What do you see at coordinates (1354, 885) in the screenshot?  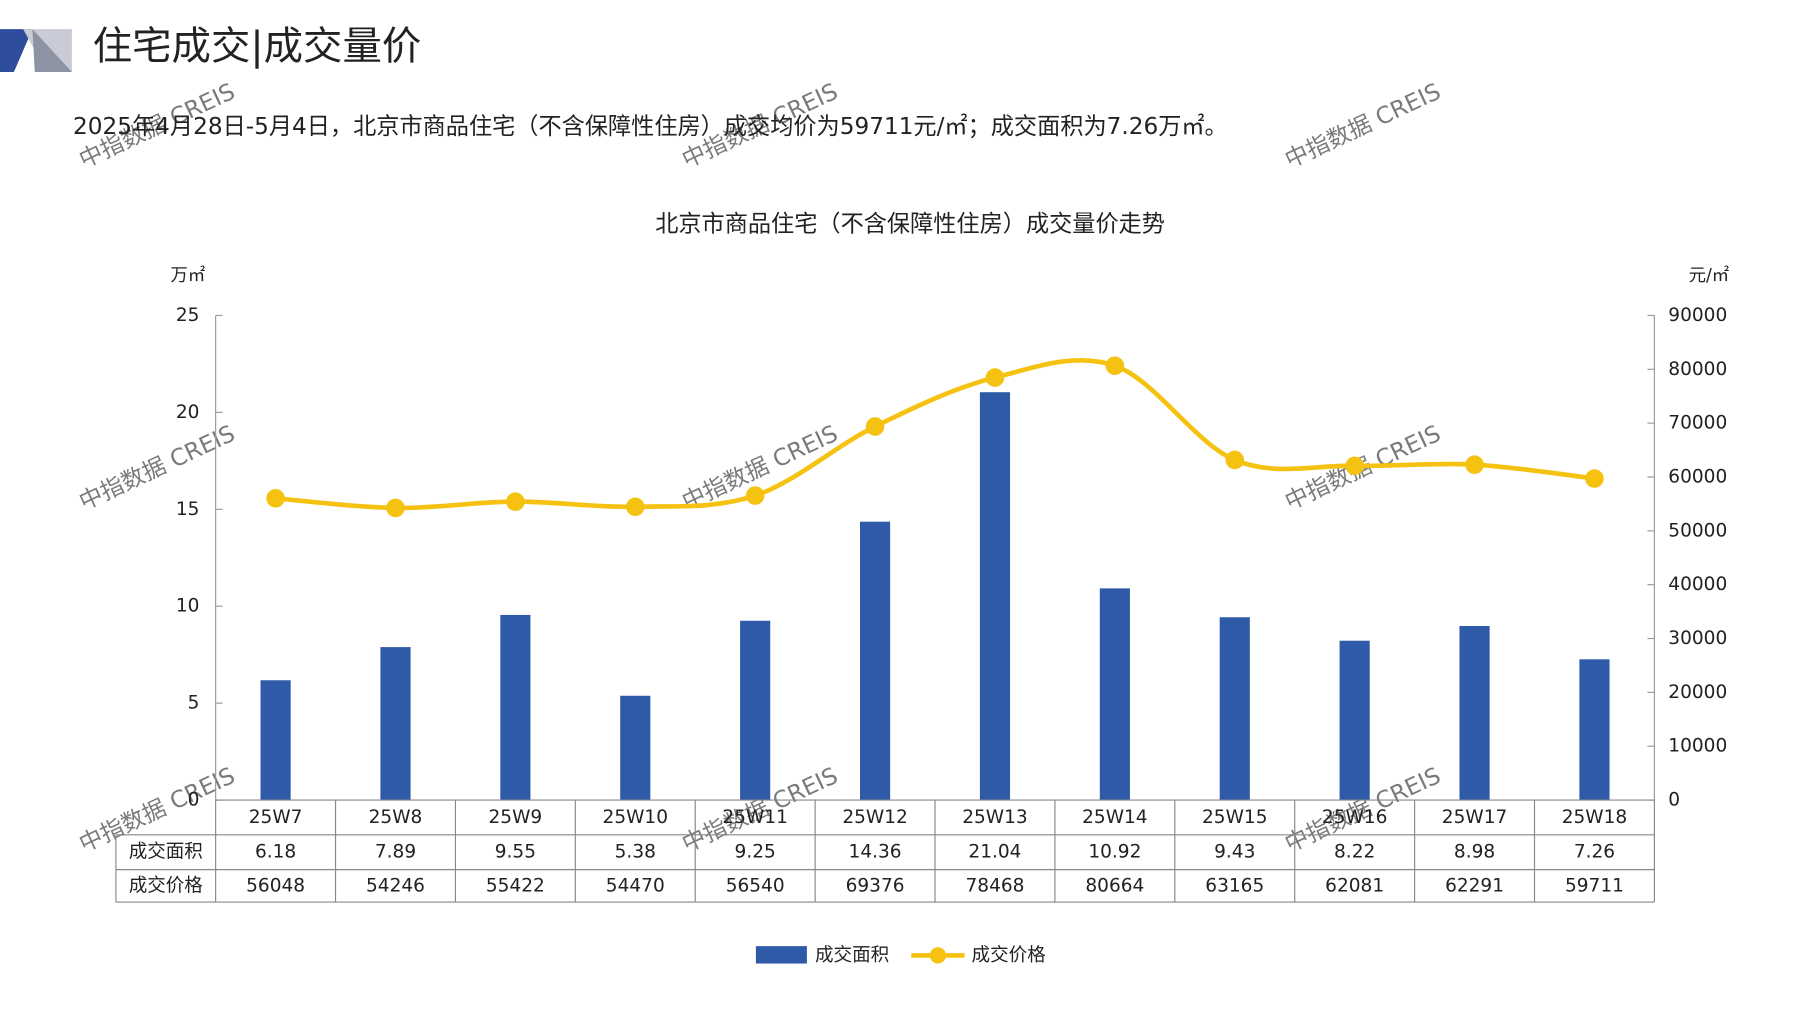 I see `table-value: 62081` at bounding box center [1354, 885].